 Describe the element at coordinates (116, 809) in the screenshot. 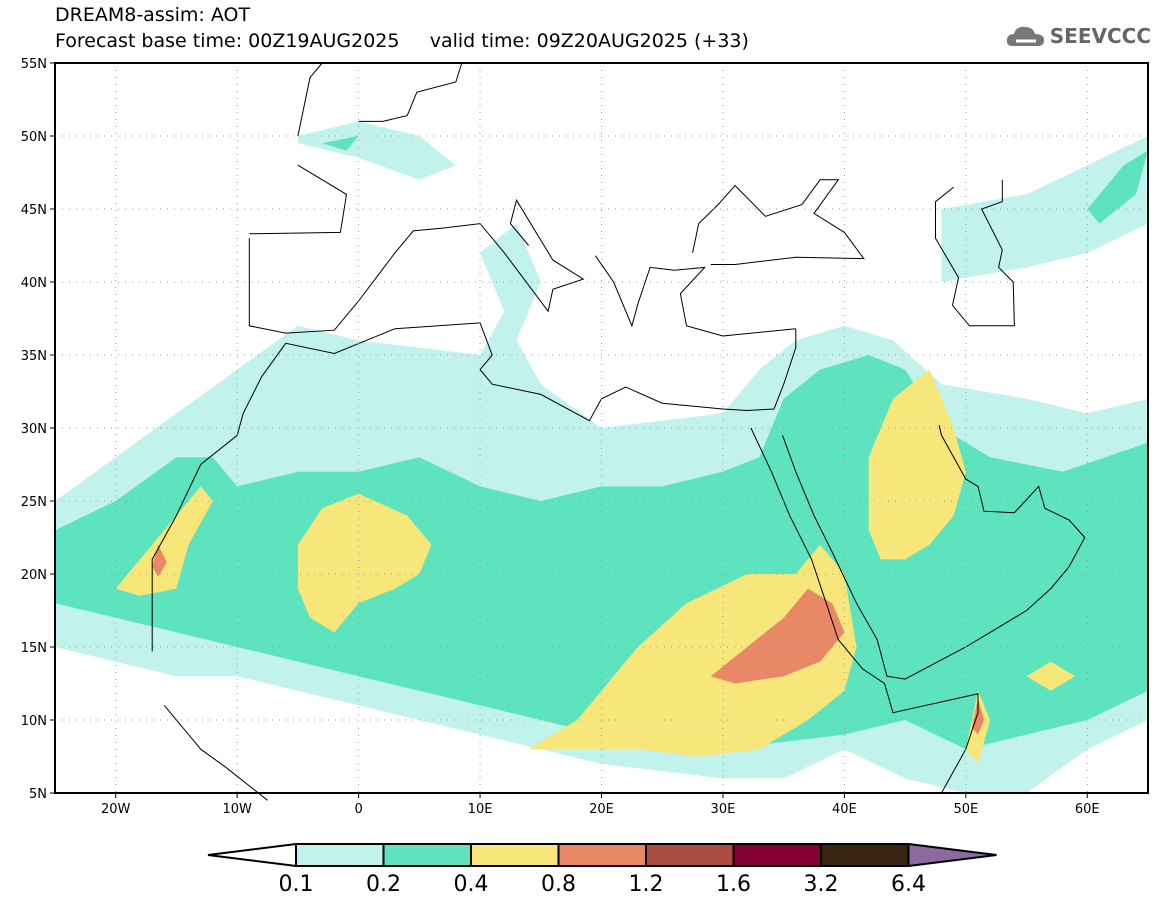

I see `lon-label: 20W` at that location.